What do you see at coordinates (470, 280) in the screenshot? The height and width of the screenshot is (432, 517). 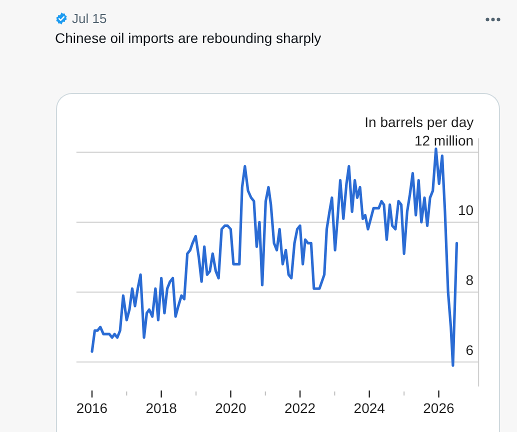 I see `y-tick-label: 8` at bounding box center [470, 280].